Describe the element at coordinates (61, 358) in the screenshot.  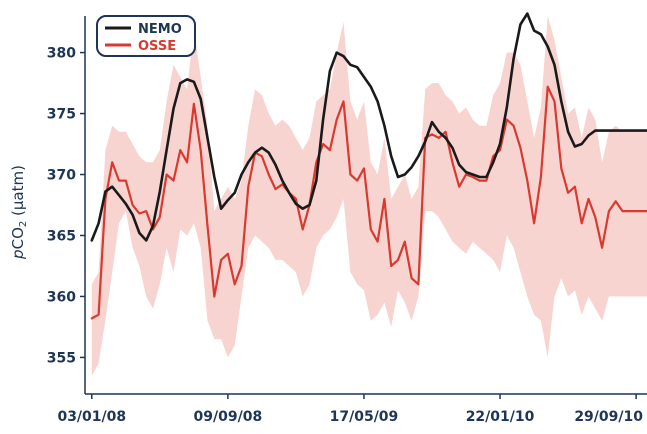
I see `y-tick-label: 355` at that location.